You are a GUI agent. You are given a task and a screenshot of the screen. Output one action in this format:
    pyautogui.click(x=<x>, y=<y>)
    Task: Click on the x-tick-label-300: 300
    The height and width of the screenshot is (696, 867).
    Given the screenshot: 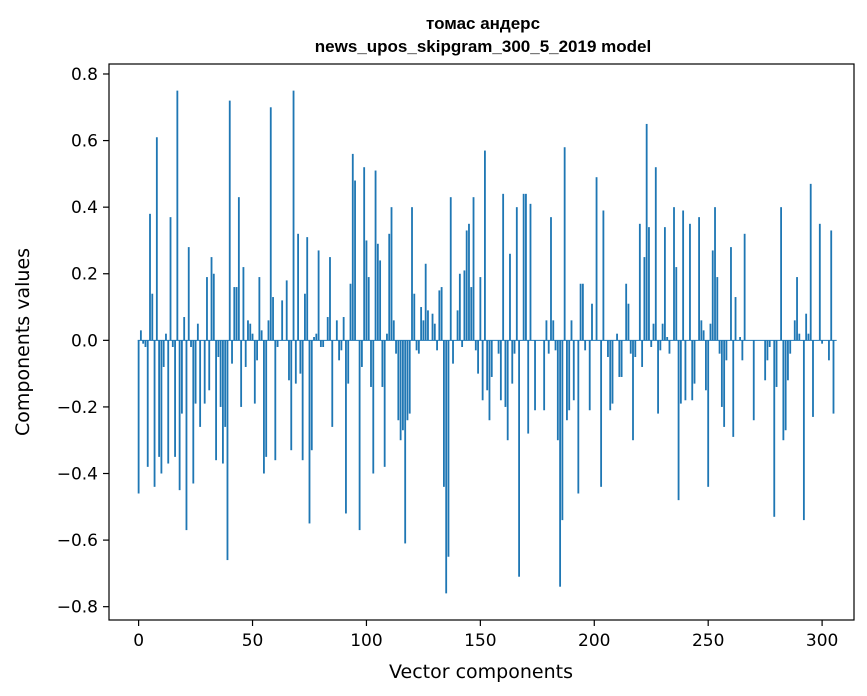 What is the action you would take?
    pyautogui.click(x=822, y=641)
    